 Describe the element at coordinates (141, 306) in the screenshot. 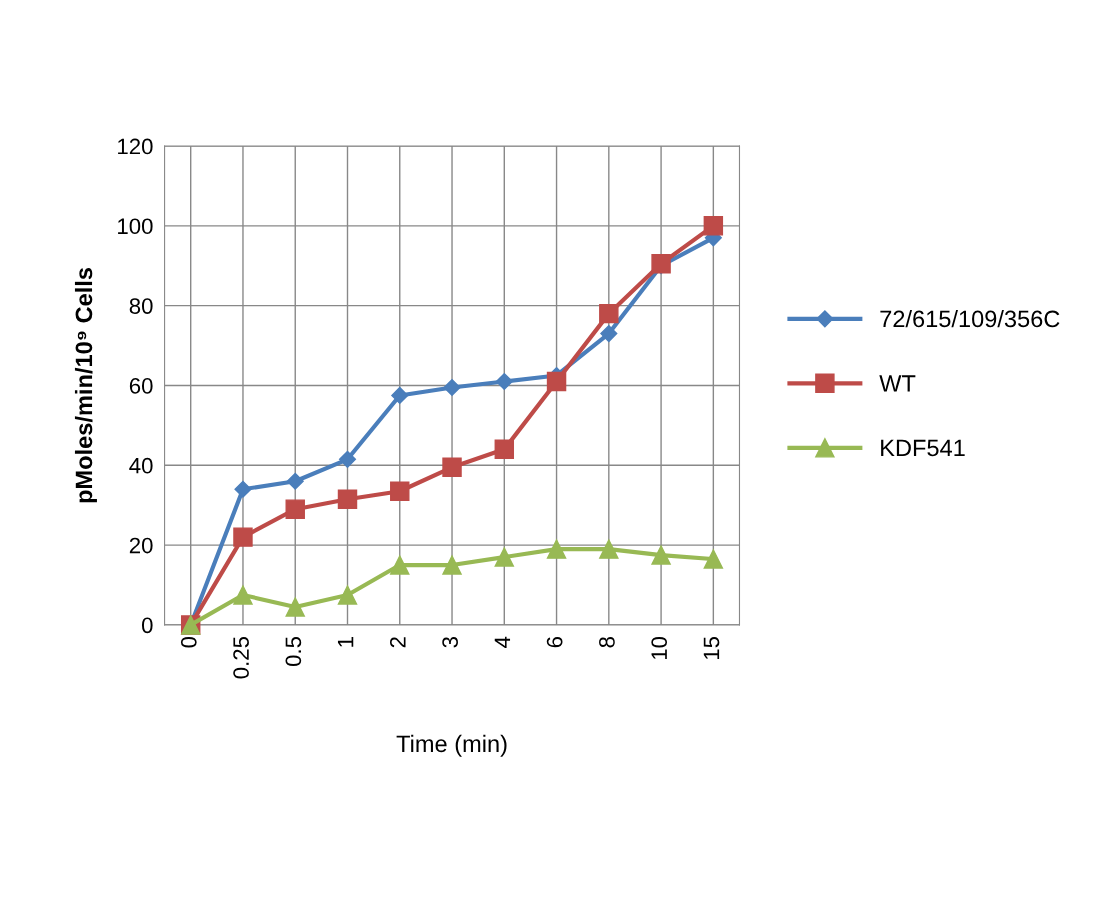

I see `y-tick-label: 80` at that location.